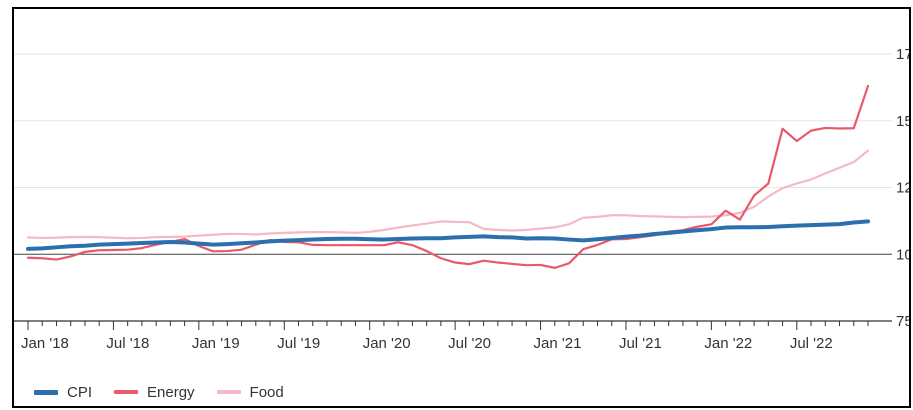 Image resolution: width=913 pixels, height=410 pixels. I want to click on x-tick-label: Jul '20, so click(469, 343).